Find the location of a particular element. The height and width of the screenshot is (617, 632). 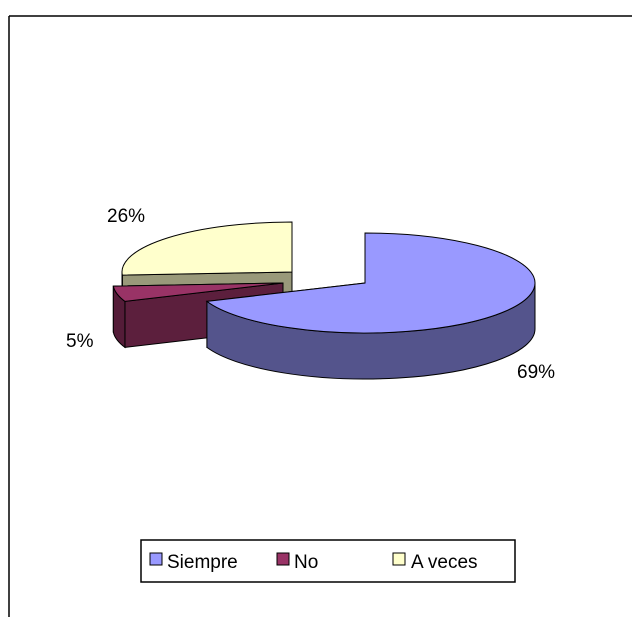

legend-box is located at coordinates (328, 561).